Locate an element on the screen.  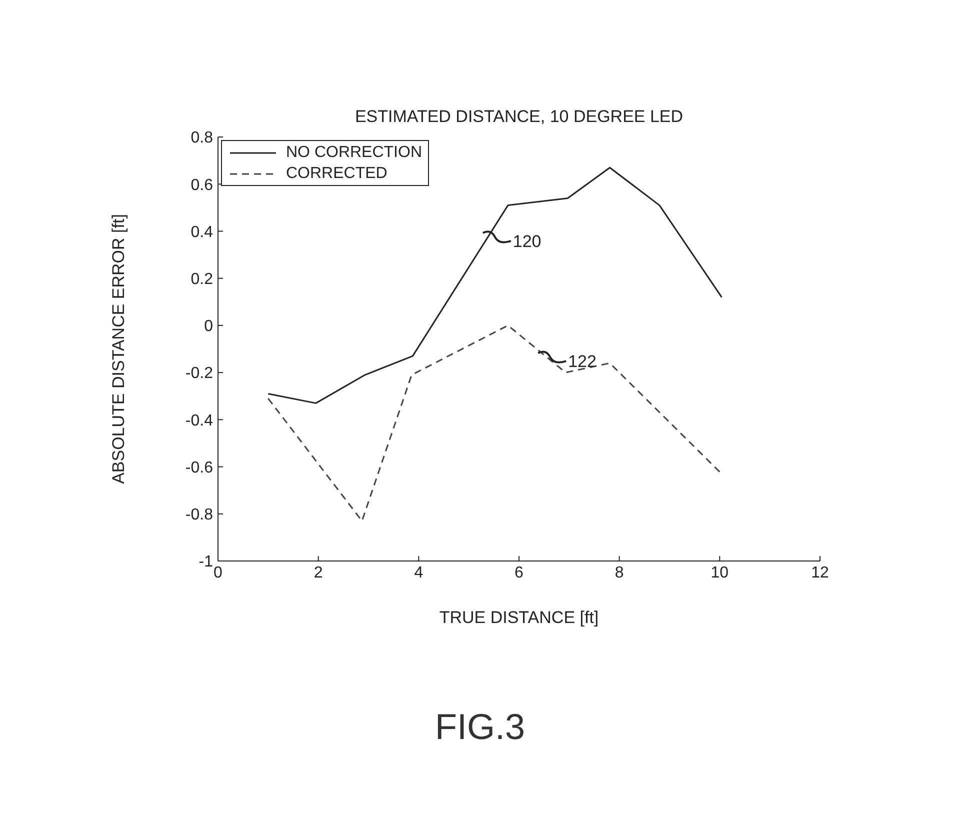
y-tick-label: 0.8 is located at coordinates (202, 138).